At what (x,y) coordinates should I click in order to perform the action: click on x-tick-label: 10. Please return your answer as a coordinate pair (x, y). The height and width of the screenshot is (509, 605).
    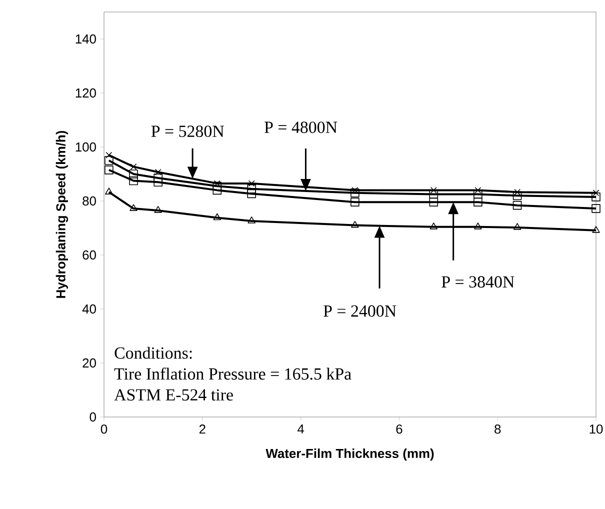
    Looking at the image, I should click on (596, 429).